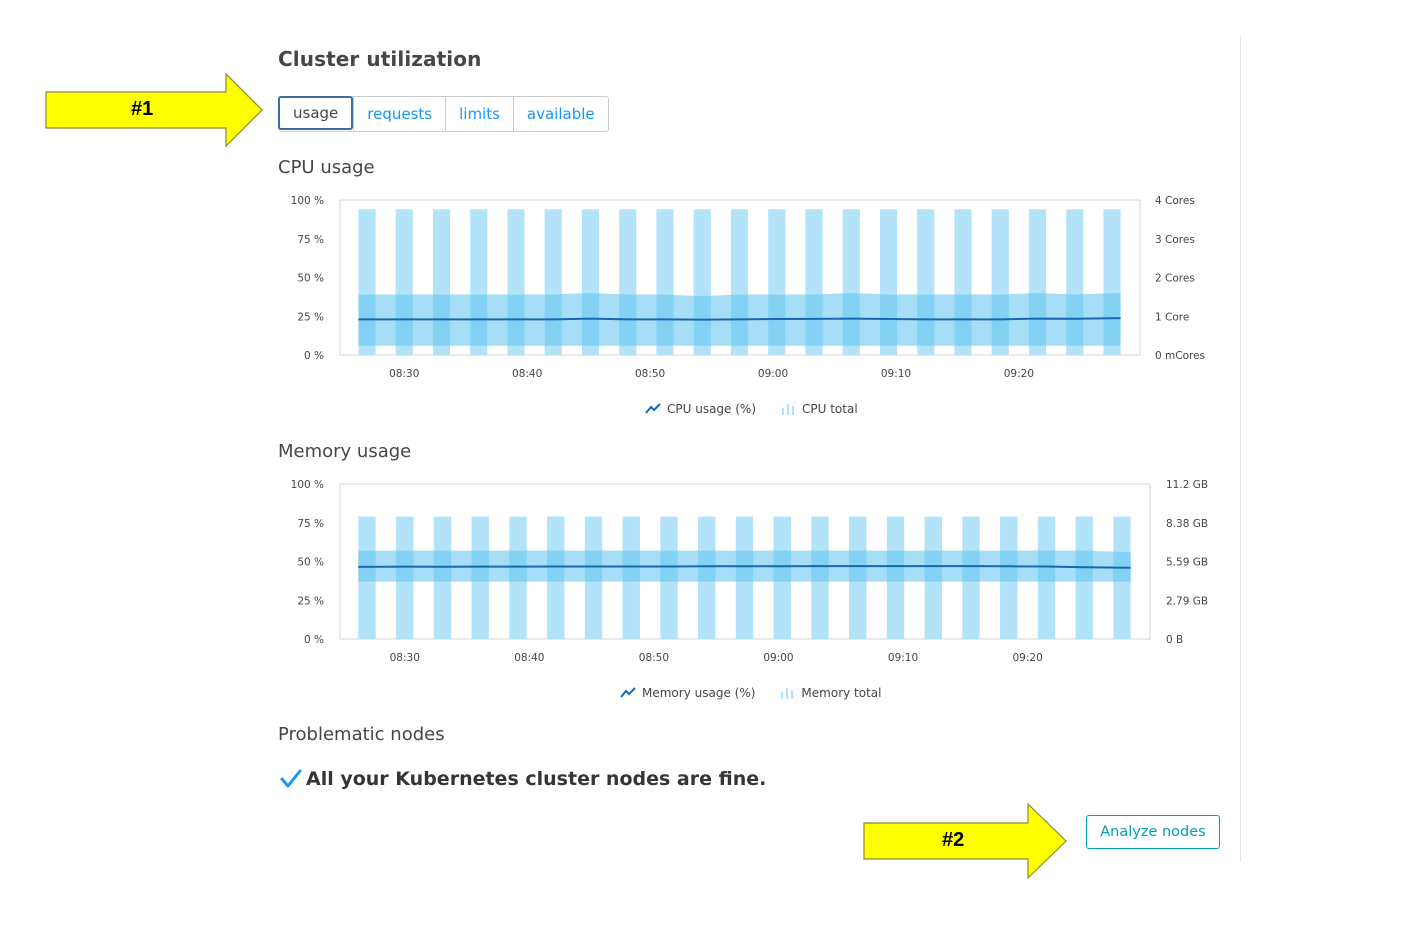 This screenshot has width=1415, height=926. I want to click on callout-label-1: #1, so click(142, 109).